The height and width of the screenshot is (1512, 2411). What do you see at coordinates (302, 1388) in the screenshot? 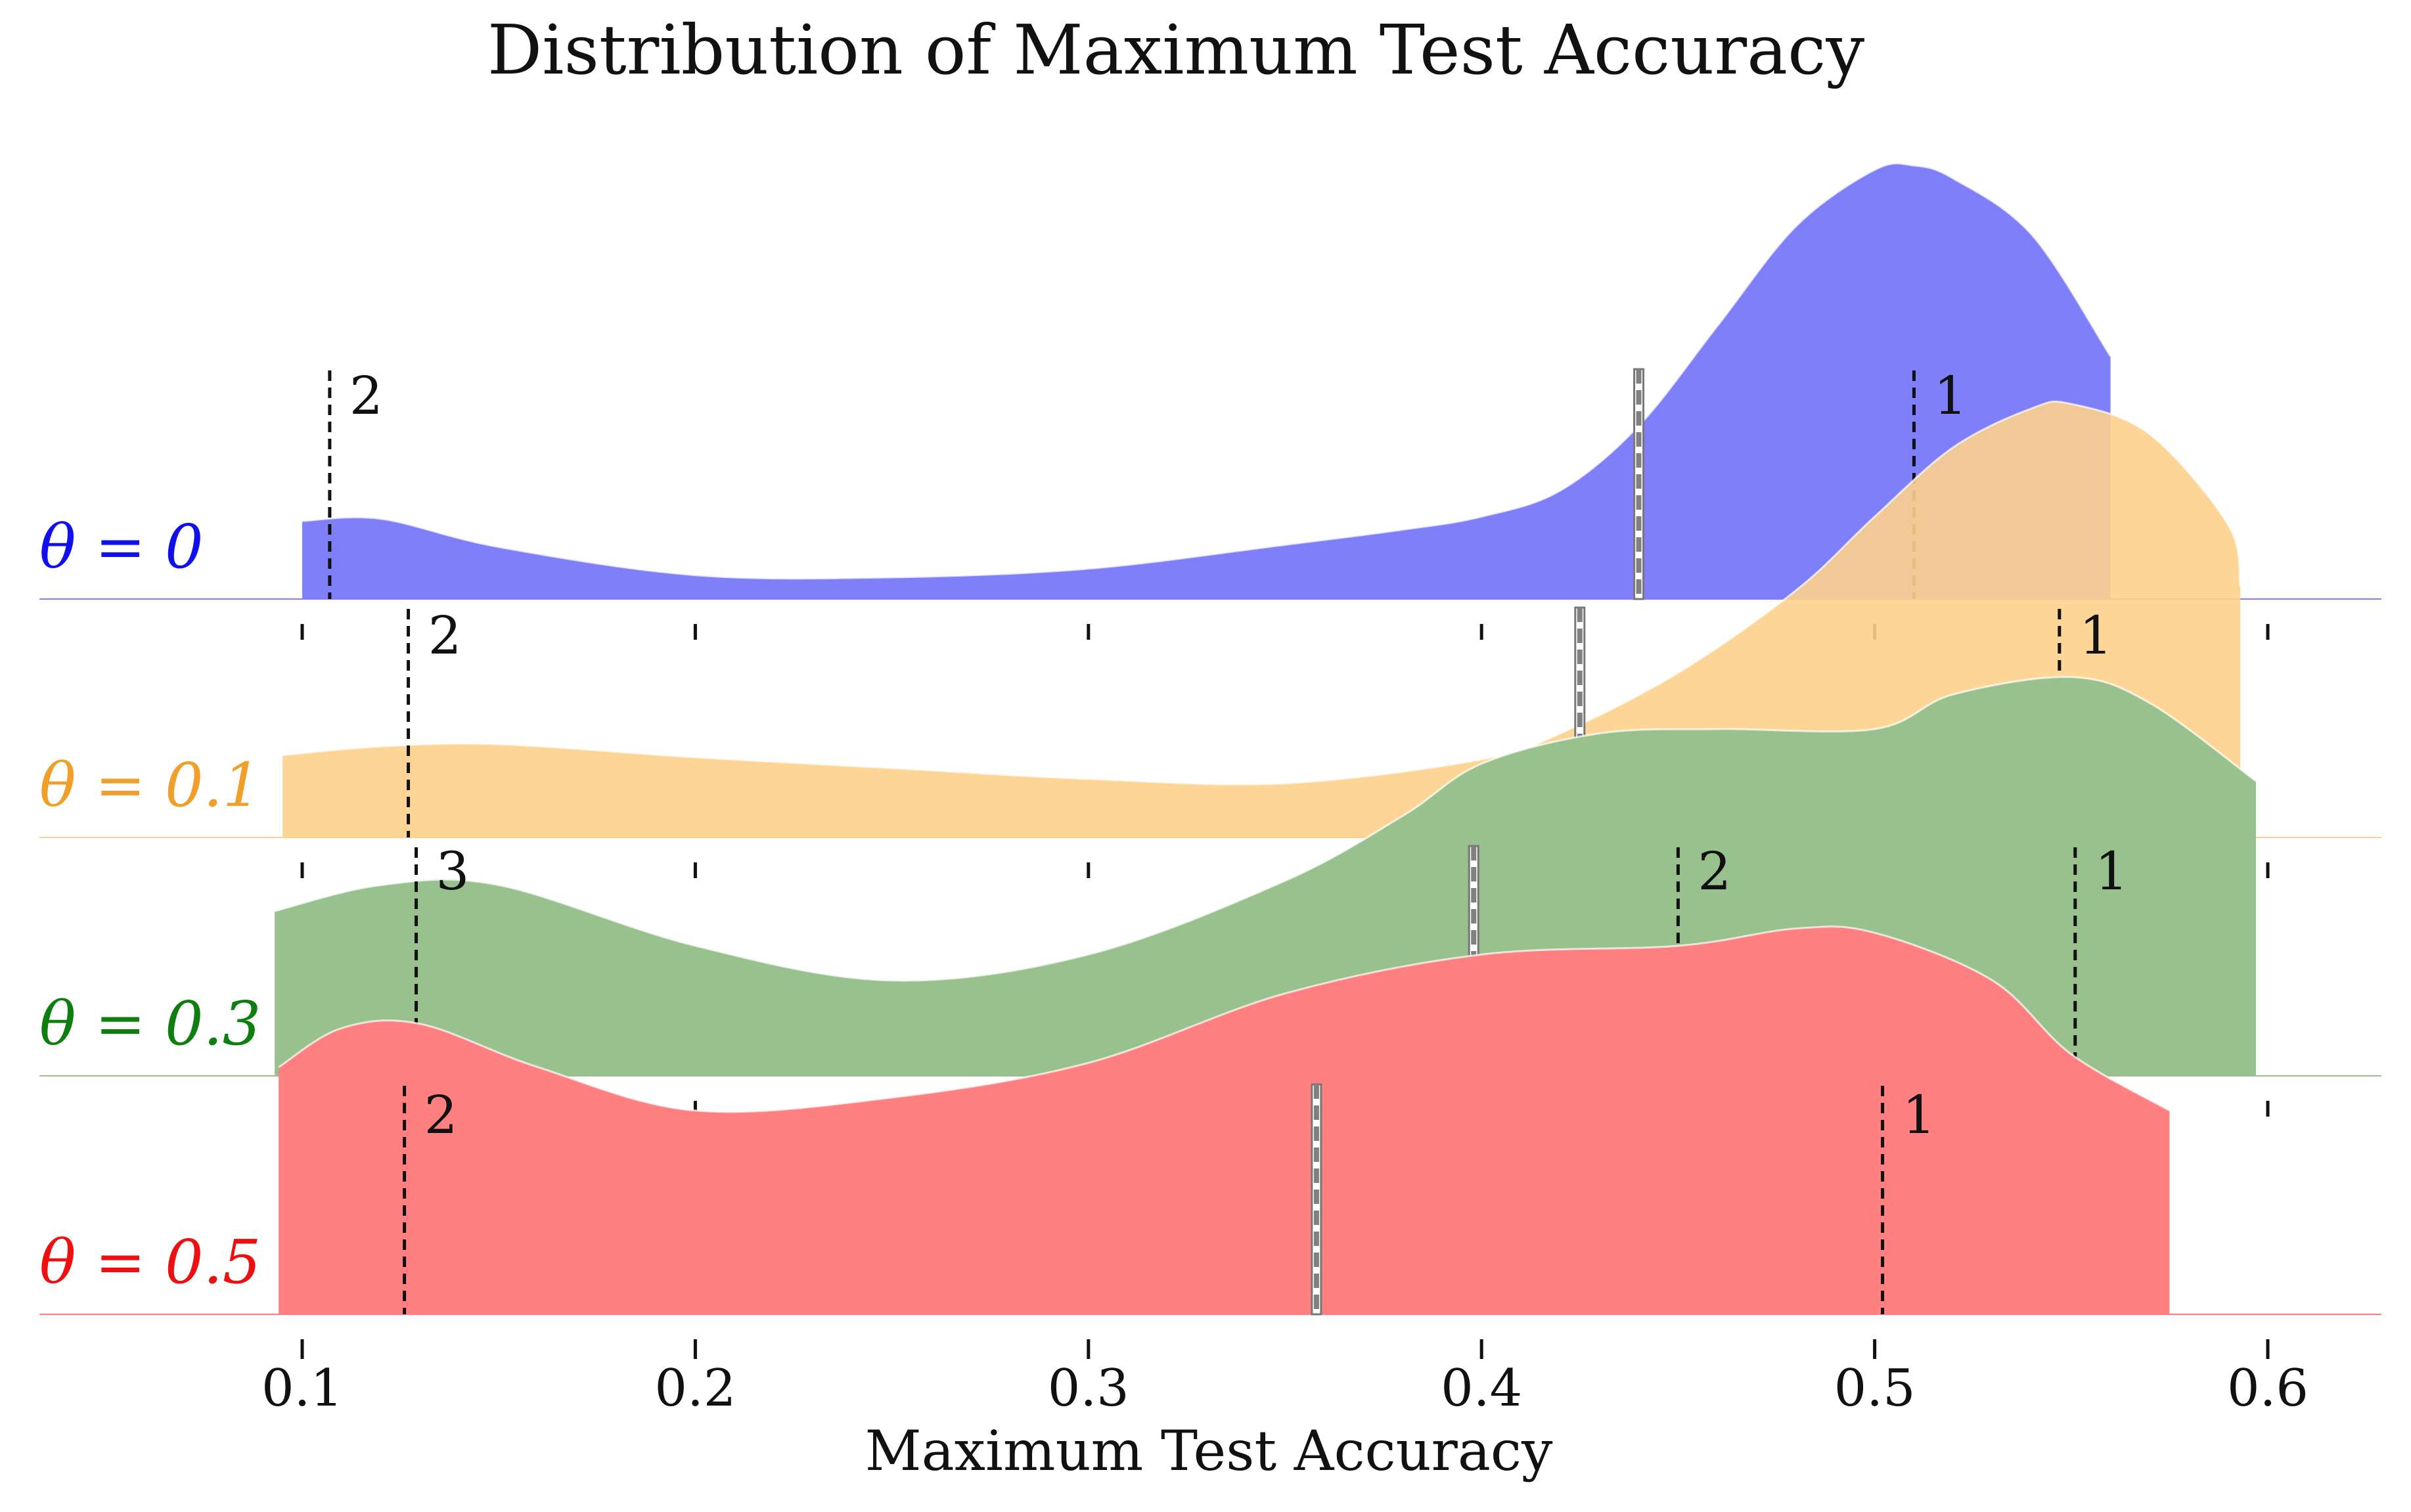
I see `x-tick-label: 0.1` at bounding box center [302, 1388].